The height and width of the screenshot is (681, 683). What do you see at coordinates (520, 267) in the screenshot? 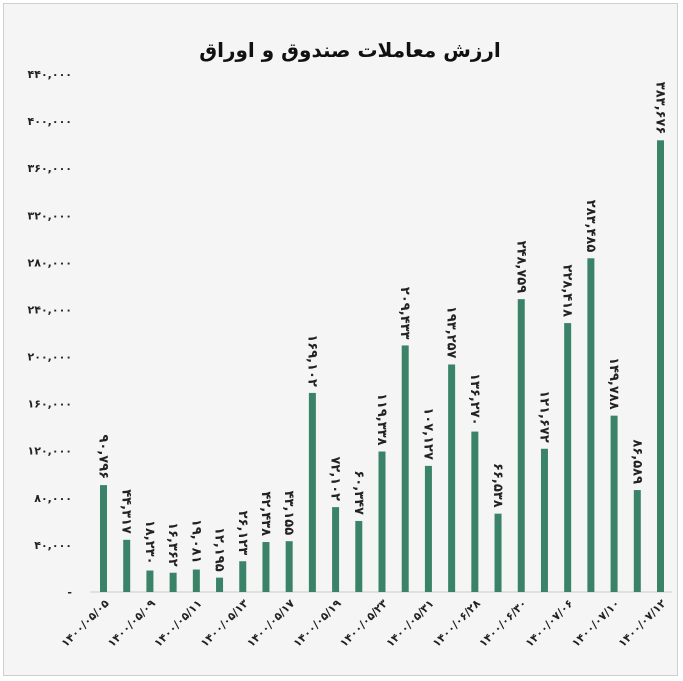
I see `data-label: ۲۴۸,۷۵۹` at bounding box center [520, 267].